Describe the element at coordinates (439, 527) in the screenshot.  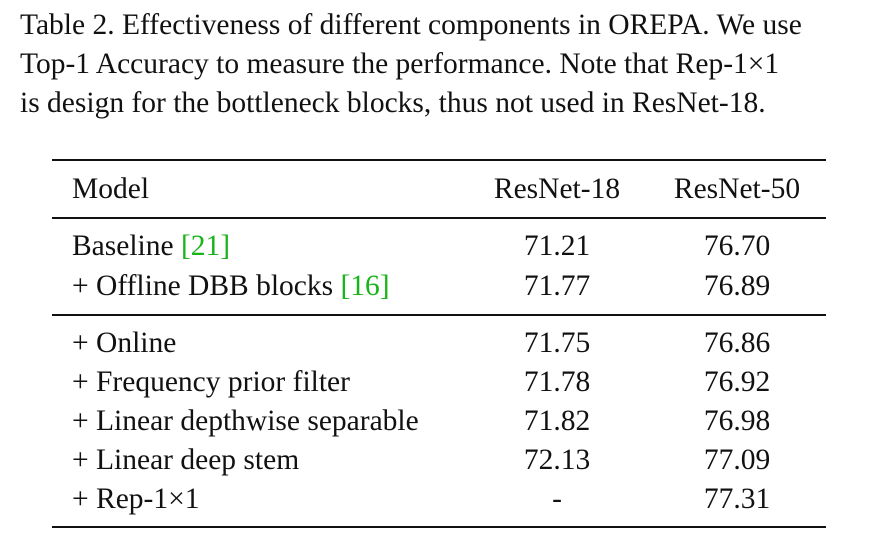
I see `table-bottom-rule` at that location.